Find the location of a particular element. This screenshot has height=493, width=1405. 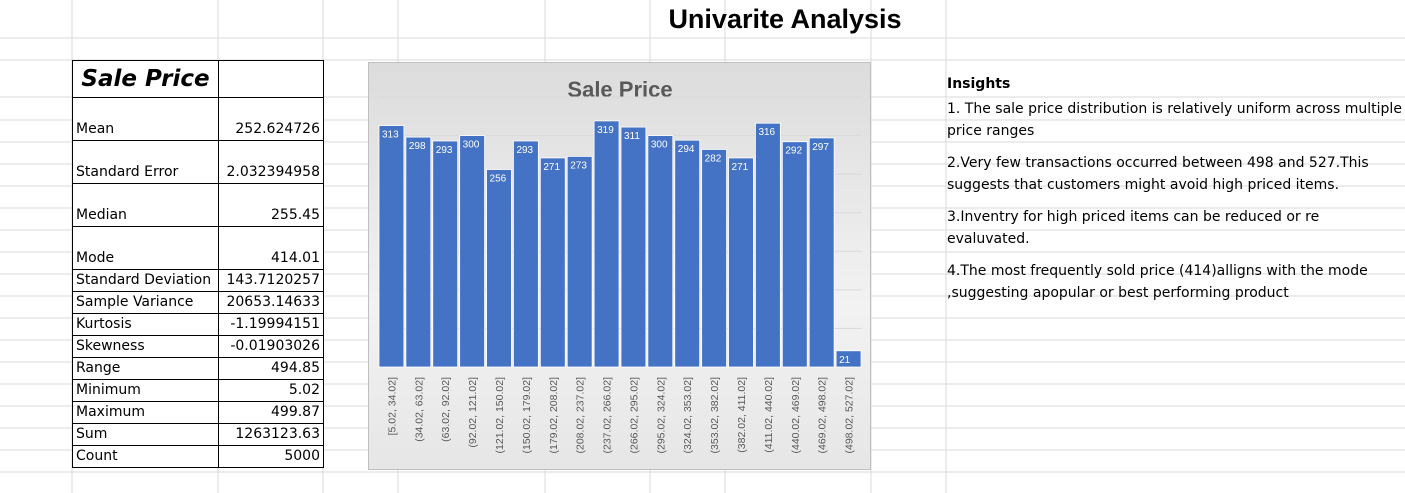

table-row: Kurtosis -1.19994151 is located at coordinates (198, 324).